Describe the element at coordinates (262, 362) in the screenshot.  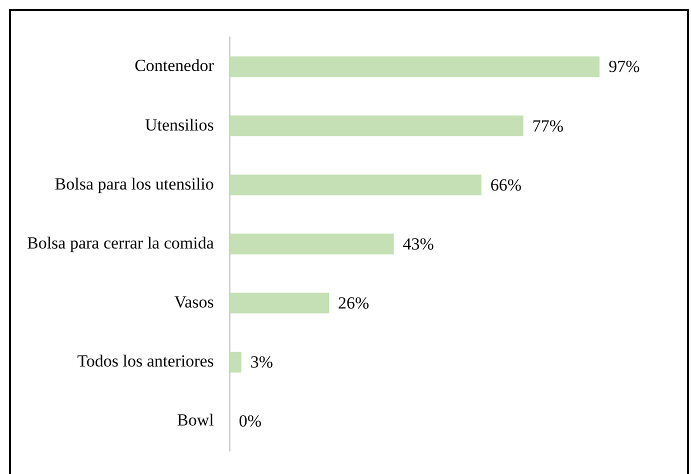
I see `data-label: 3%` at that location.